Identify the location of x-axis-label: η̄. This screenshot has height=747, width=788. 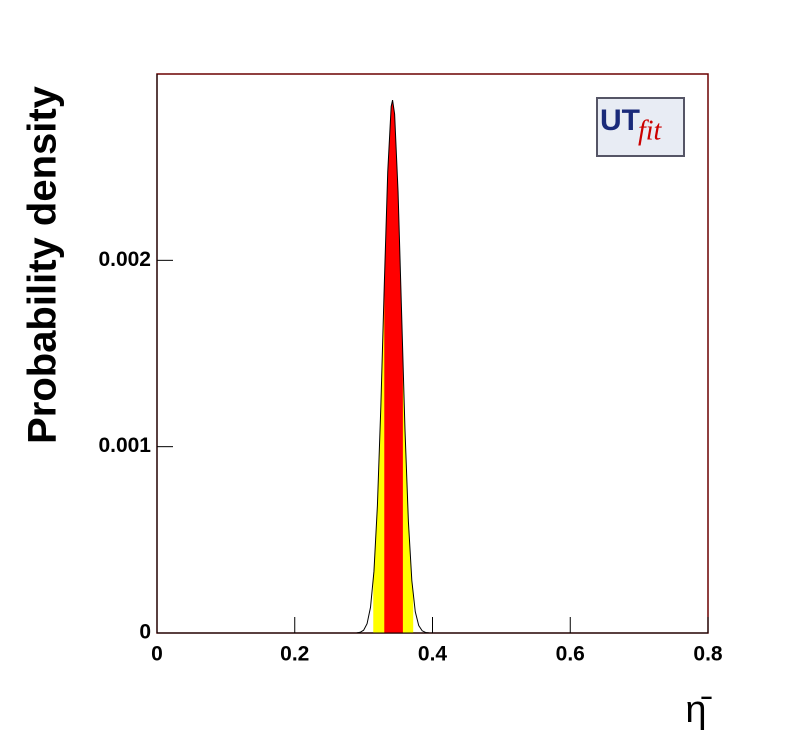
(698, 710).